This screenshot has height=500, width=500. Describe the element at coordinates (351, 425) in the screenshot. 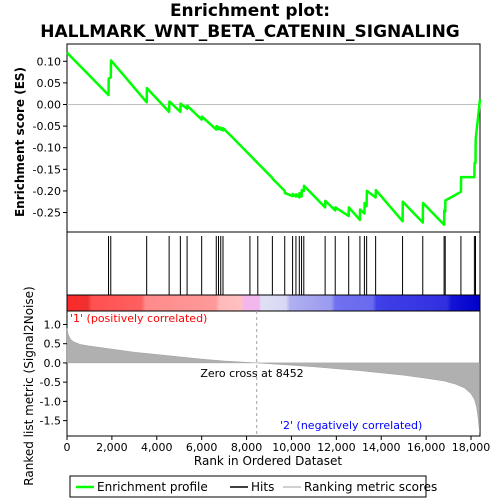

I see `negative-correlation-label: '2' (negatively correlated)` at that location.